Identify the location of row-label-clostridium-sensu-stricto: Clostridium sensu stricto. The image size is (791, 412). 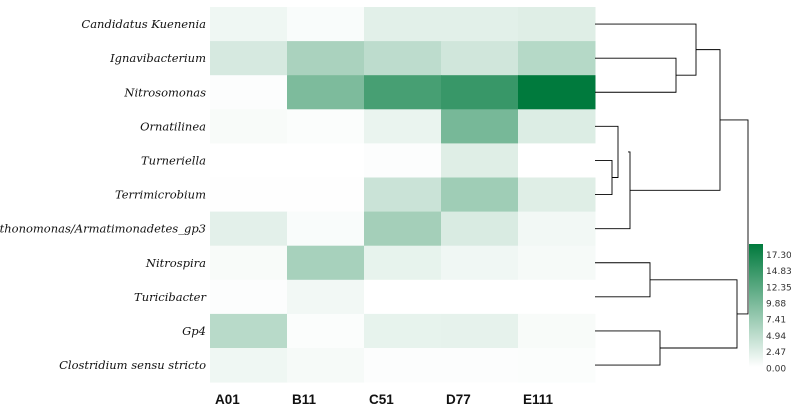
(132, 365).